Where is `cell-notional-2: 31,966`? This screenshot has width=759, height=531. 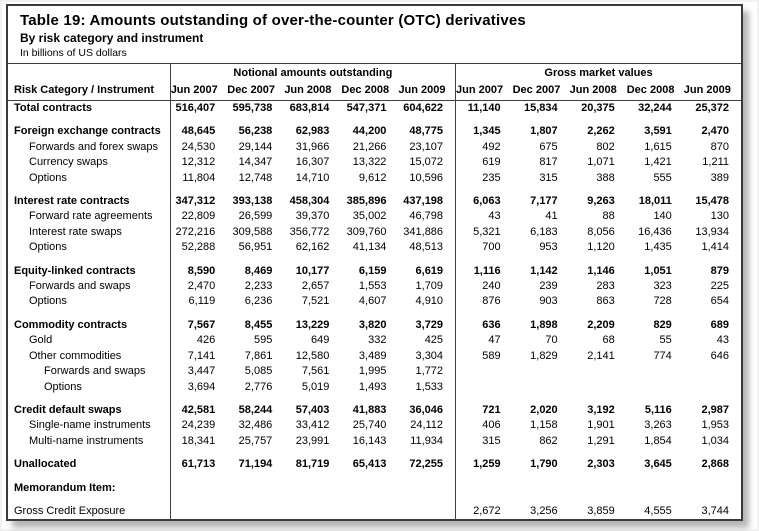 cell-notional-2: 31,966 is located at coordinates (312, 146).